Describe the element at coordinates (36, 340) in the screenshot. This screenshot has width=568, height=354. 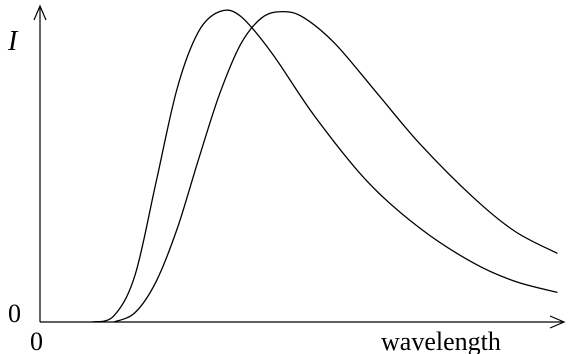
I see `x-origin-label: 0` at that location.